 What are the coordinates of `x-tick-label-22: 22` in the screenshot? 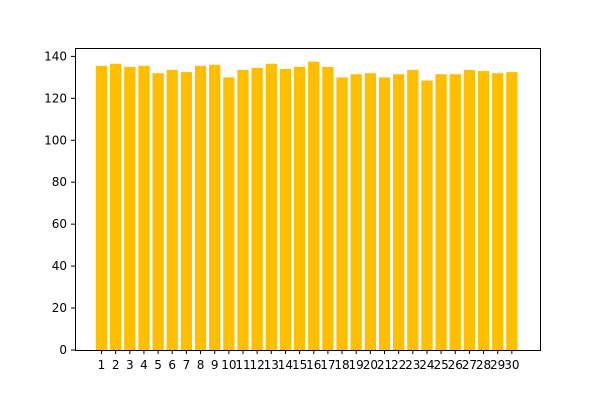 It's located at (398, 365).